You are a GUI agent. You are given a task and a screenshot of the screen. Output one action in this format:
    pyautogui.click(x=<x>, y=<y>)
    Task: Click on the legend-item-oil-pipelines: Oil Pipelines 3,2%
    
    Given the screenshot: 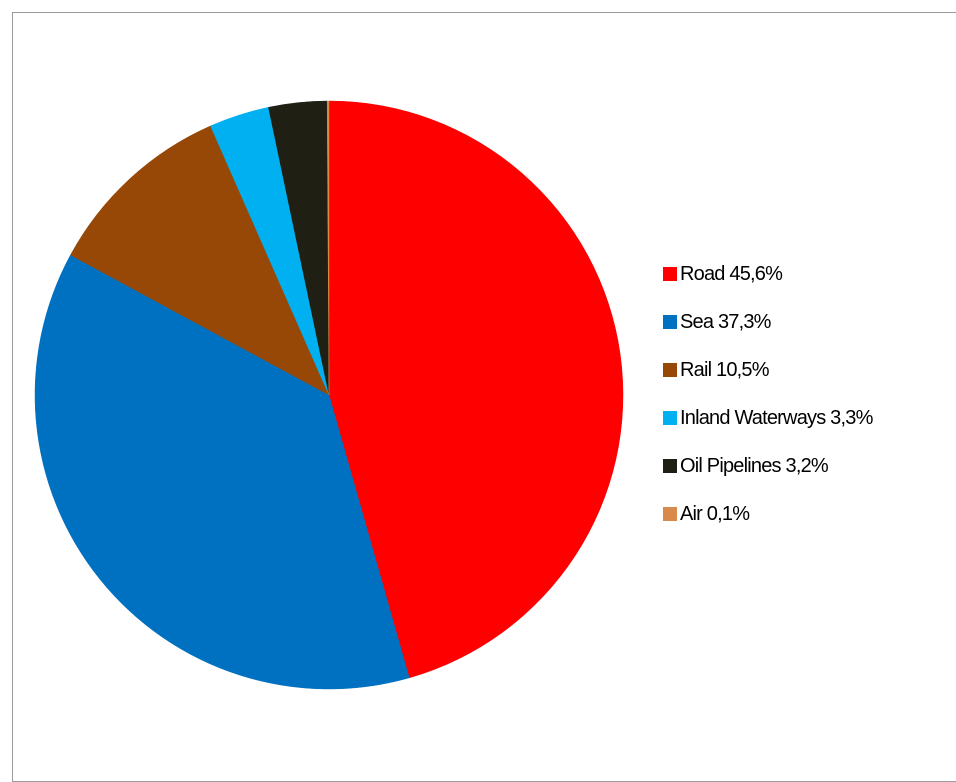 What is the action you would take?
    pyautogui.click(x=768, y=466)
    